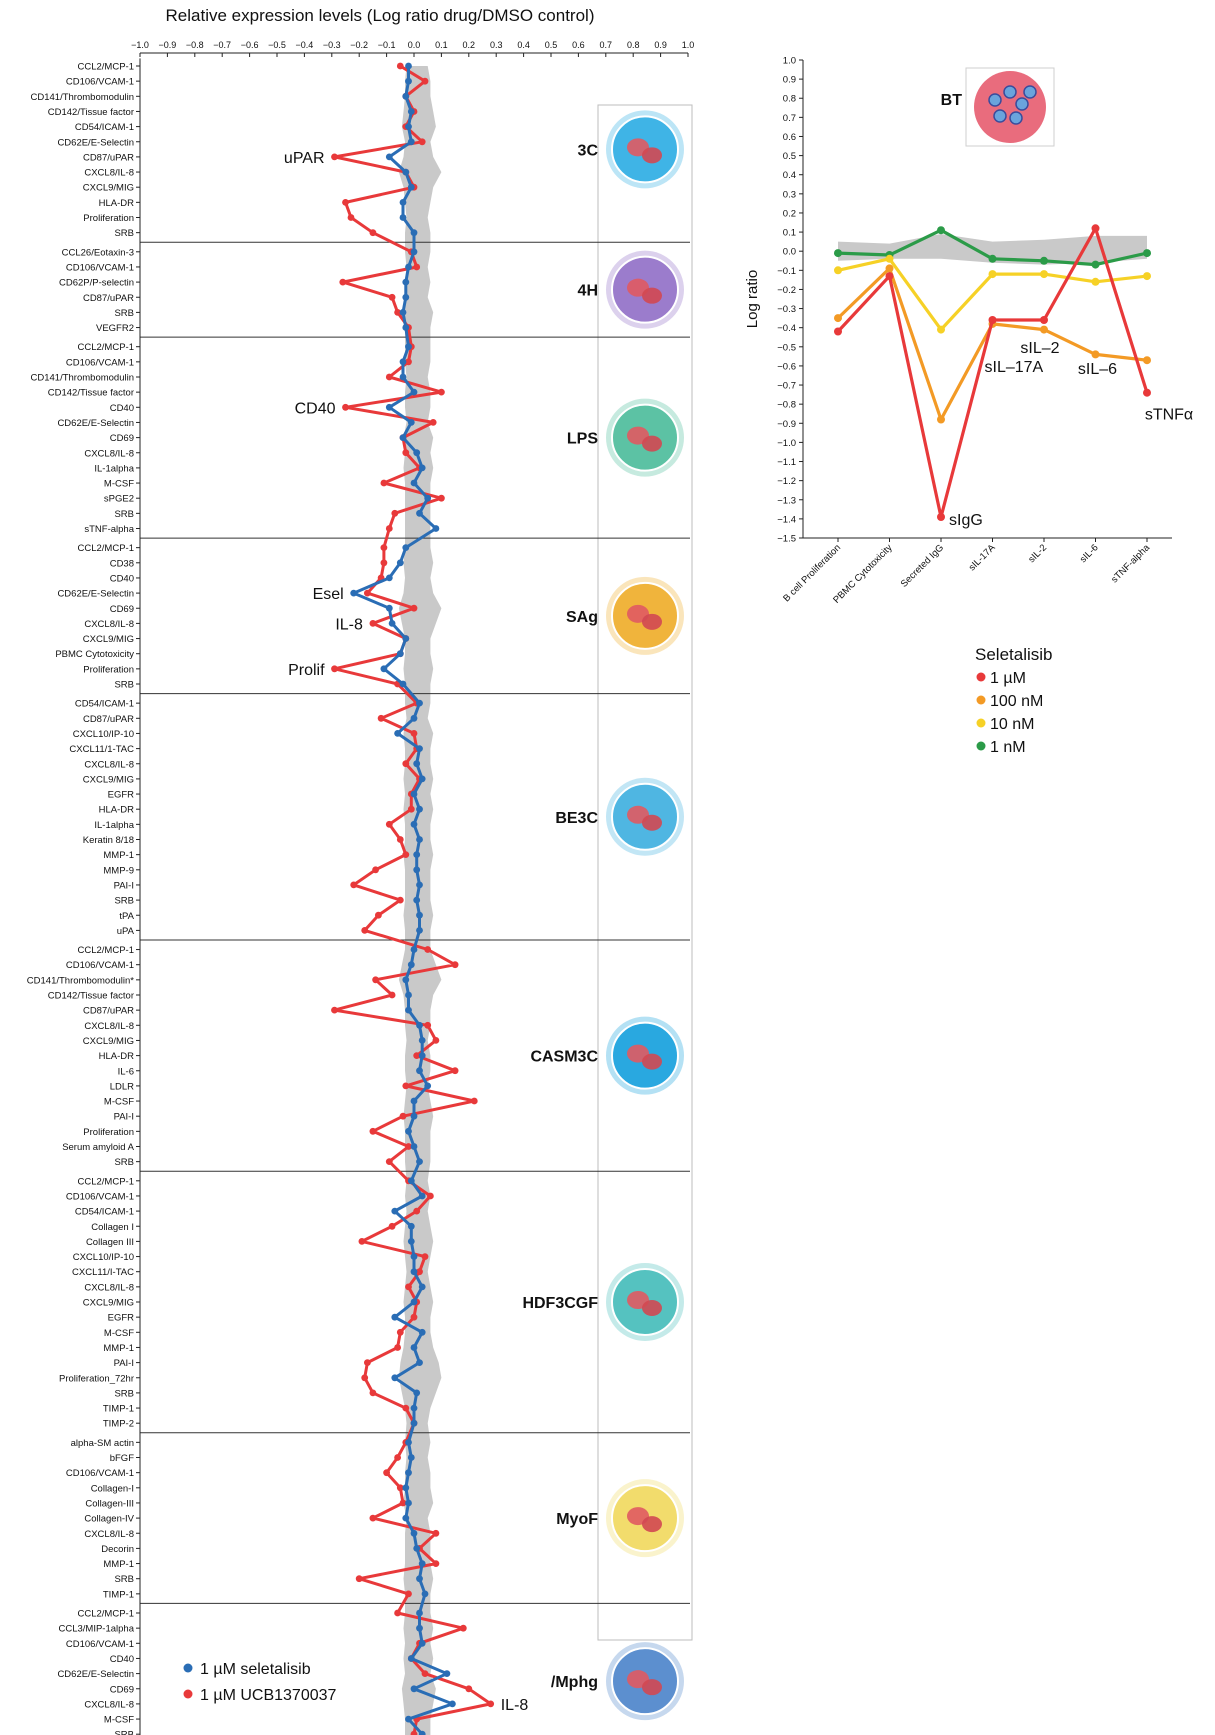  I want to click on row-label: CD40, so click(122, 408).